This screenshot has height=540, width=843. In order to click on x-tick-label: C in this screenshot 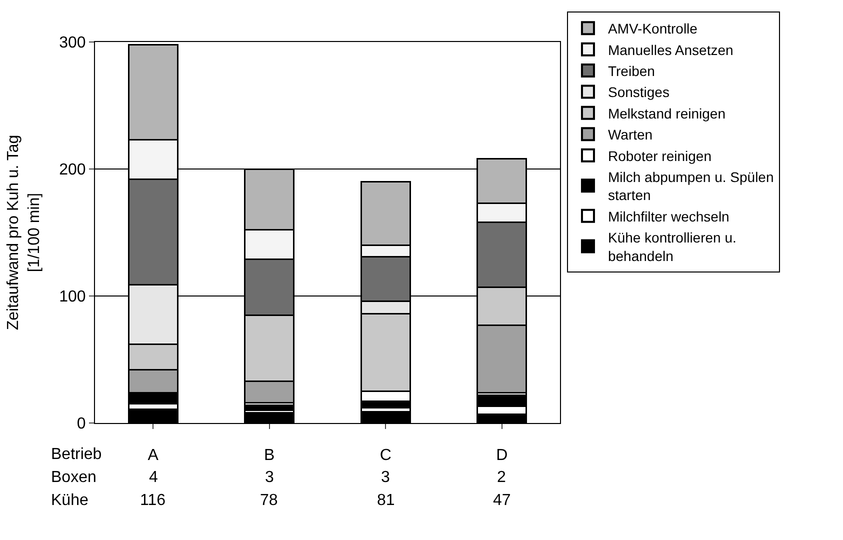, I will do `click(386, 455)`.